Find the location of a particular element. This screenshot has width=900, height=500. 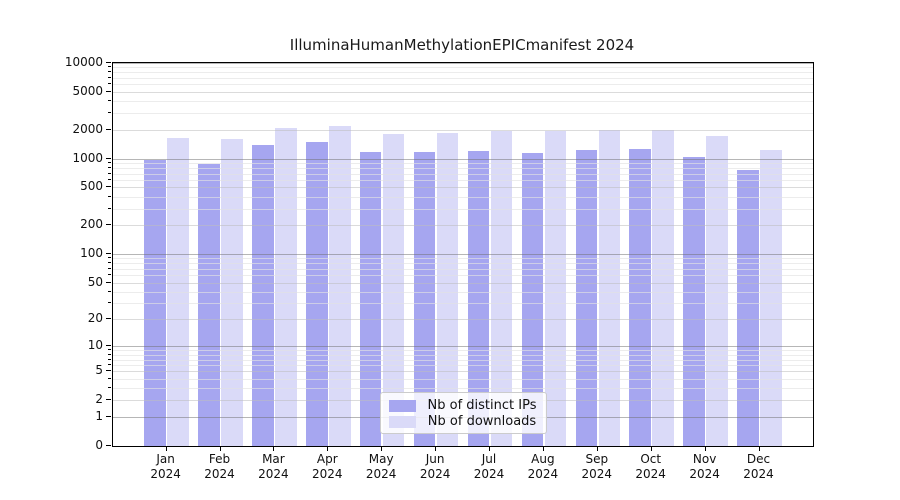

x-tick-sep is located at coordinates (597, 448).